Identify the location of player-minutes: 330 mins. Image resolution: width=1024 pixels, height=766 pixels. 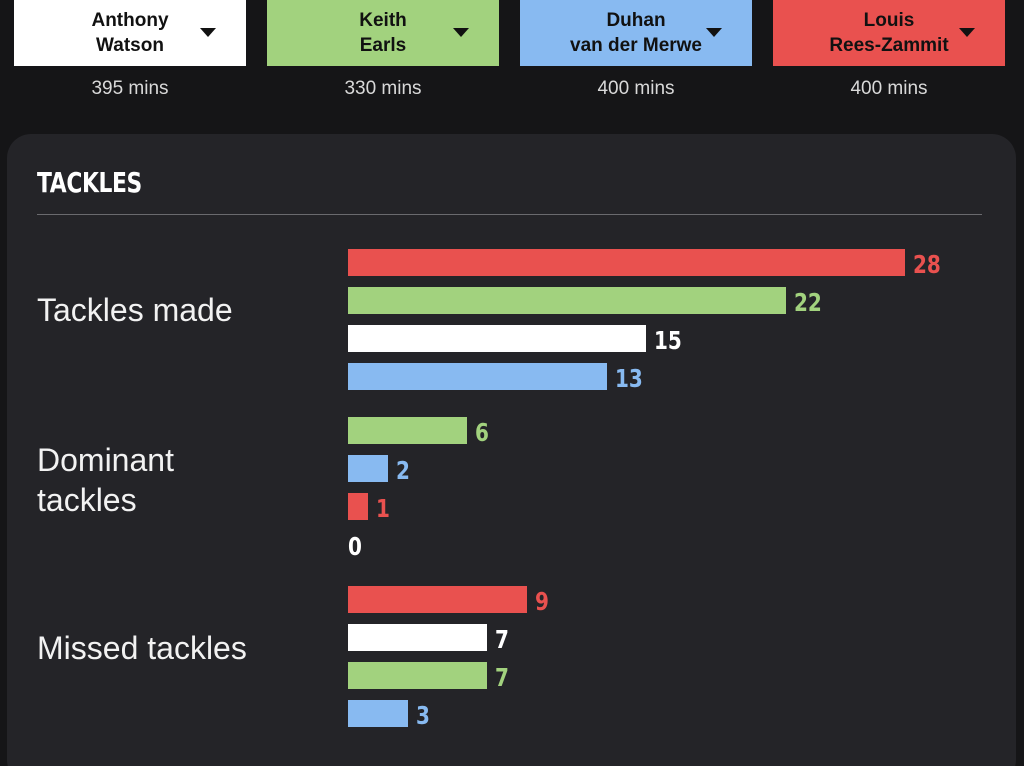
(383, 88).